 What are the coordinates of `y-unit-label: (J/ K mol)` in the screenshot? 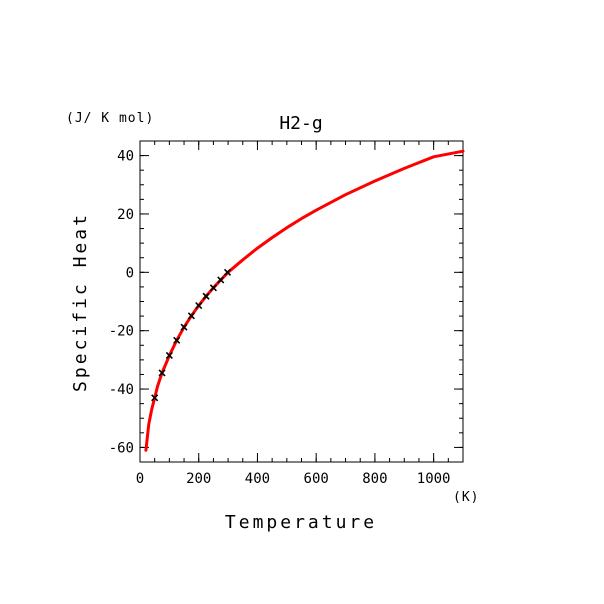 It's located at (110, 118).